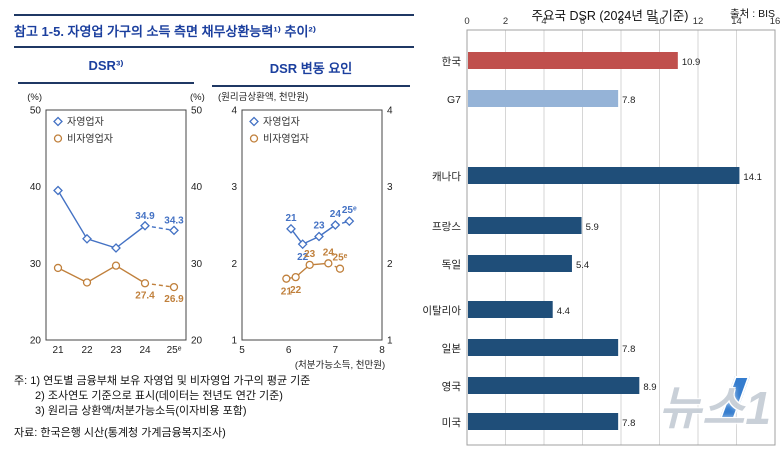 The width and height of the screenshot is (780, 452). What do you see at coordinates (563, 311) in the screenshot?
I see `svg-text: 4.4` at bounding box center [563, 311].